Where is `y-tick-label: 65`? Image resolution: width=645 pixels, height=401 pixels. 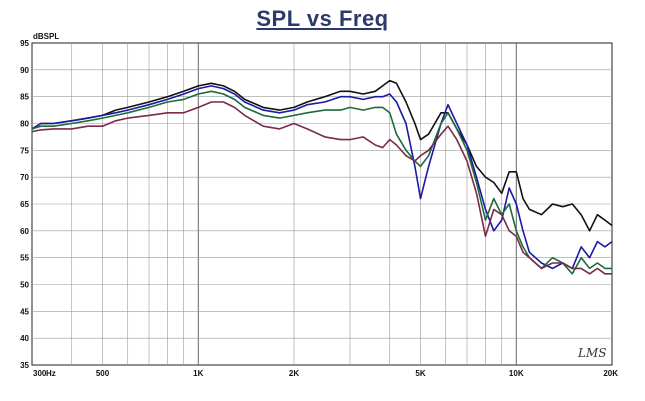
y-tick-label: 65 is located at coordinates (24, 204).